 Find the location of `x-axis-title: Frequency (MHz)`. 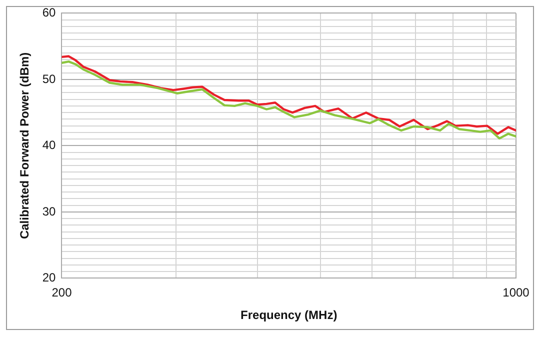

x-axis-title: Frequency (MHz) is located at coordinates (289, 315).